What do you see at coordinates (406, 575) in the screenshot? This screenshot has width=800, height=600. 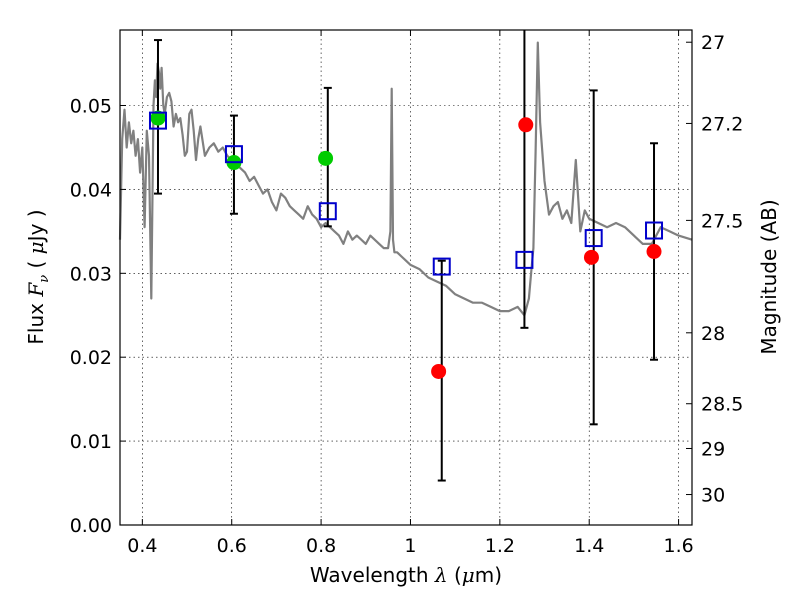 I see `x-axis-label: Wavelength λ (μm)` at bounding box center [406, 575].